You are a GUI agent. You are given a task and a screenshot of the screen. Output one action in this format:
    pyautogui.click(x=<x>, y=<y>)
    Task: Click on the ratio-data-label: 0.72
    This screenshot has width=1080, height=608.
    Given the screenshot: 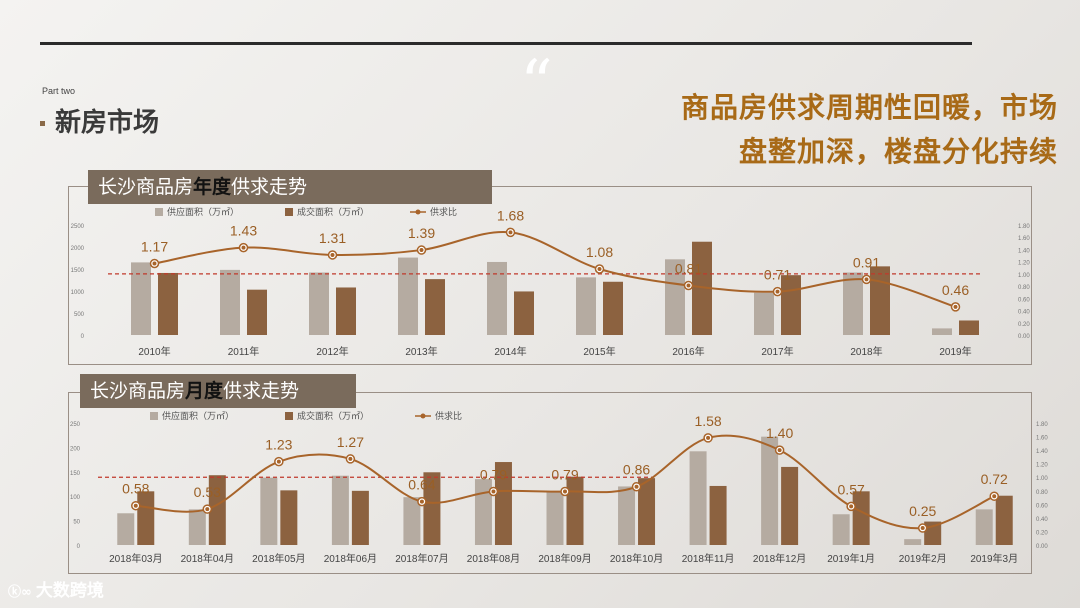 What is the action you would take?
    pyautogui.click(x=994, y=479)
    